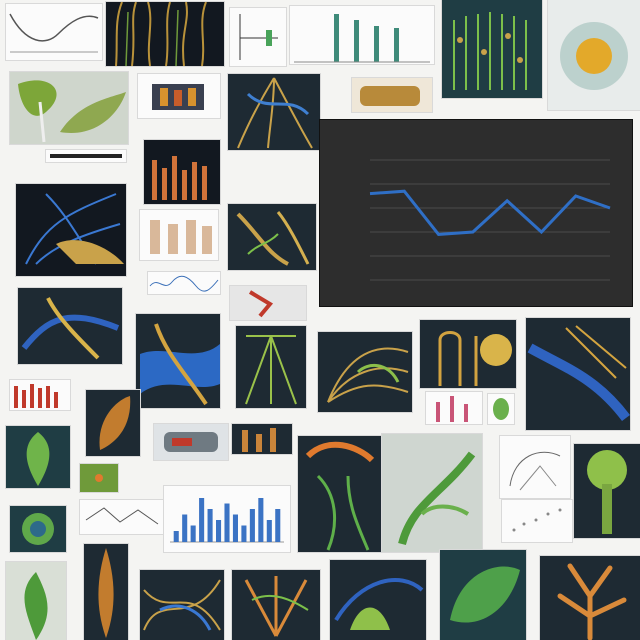 The image size is (640, 640). I want to click on thumb-green-tree, so click(607, 491).